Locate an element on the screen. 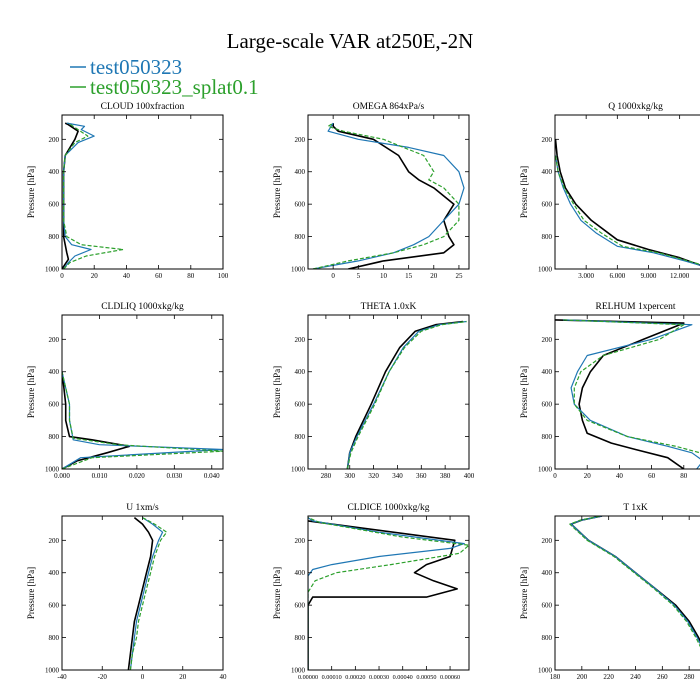 The width and height of the screenshot is (700, 700). x-tick-label: 380 is located at coordinates (445, 476).